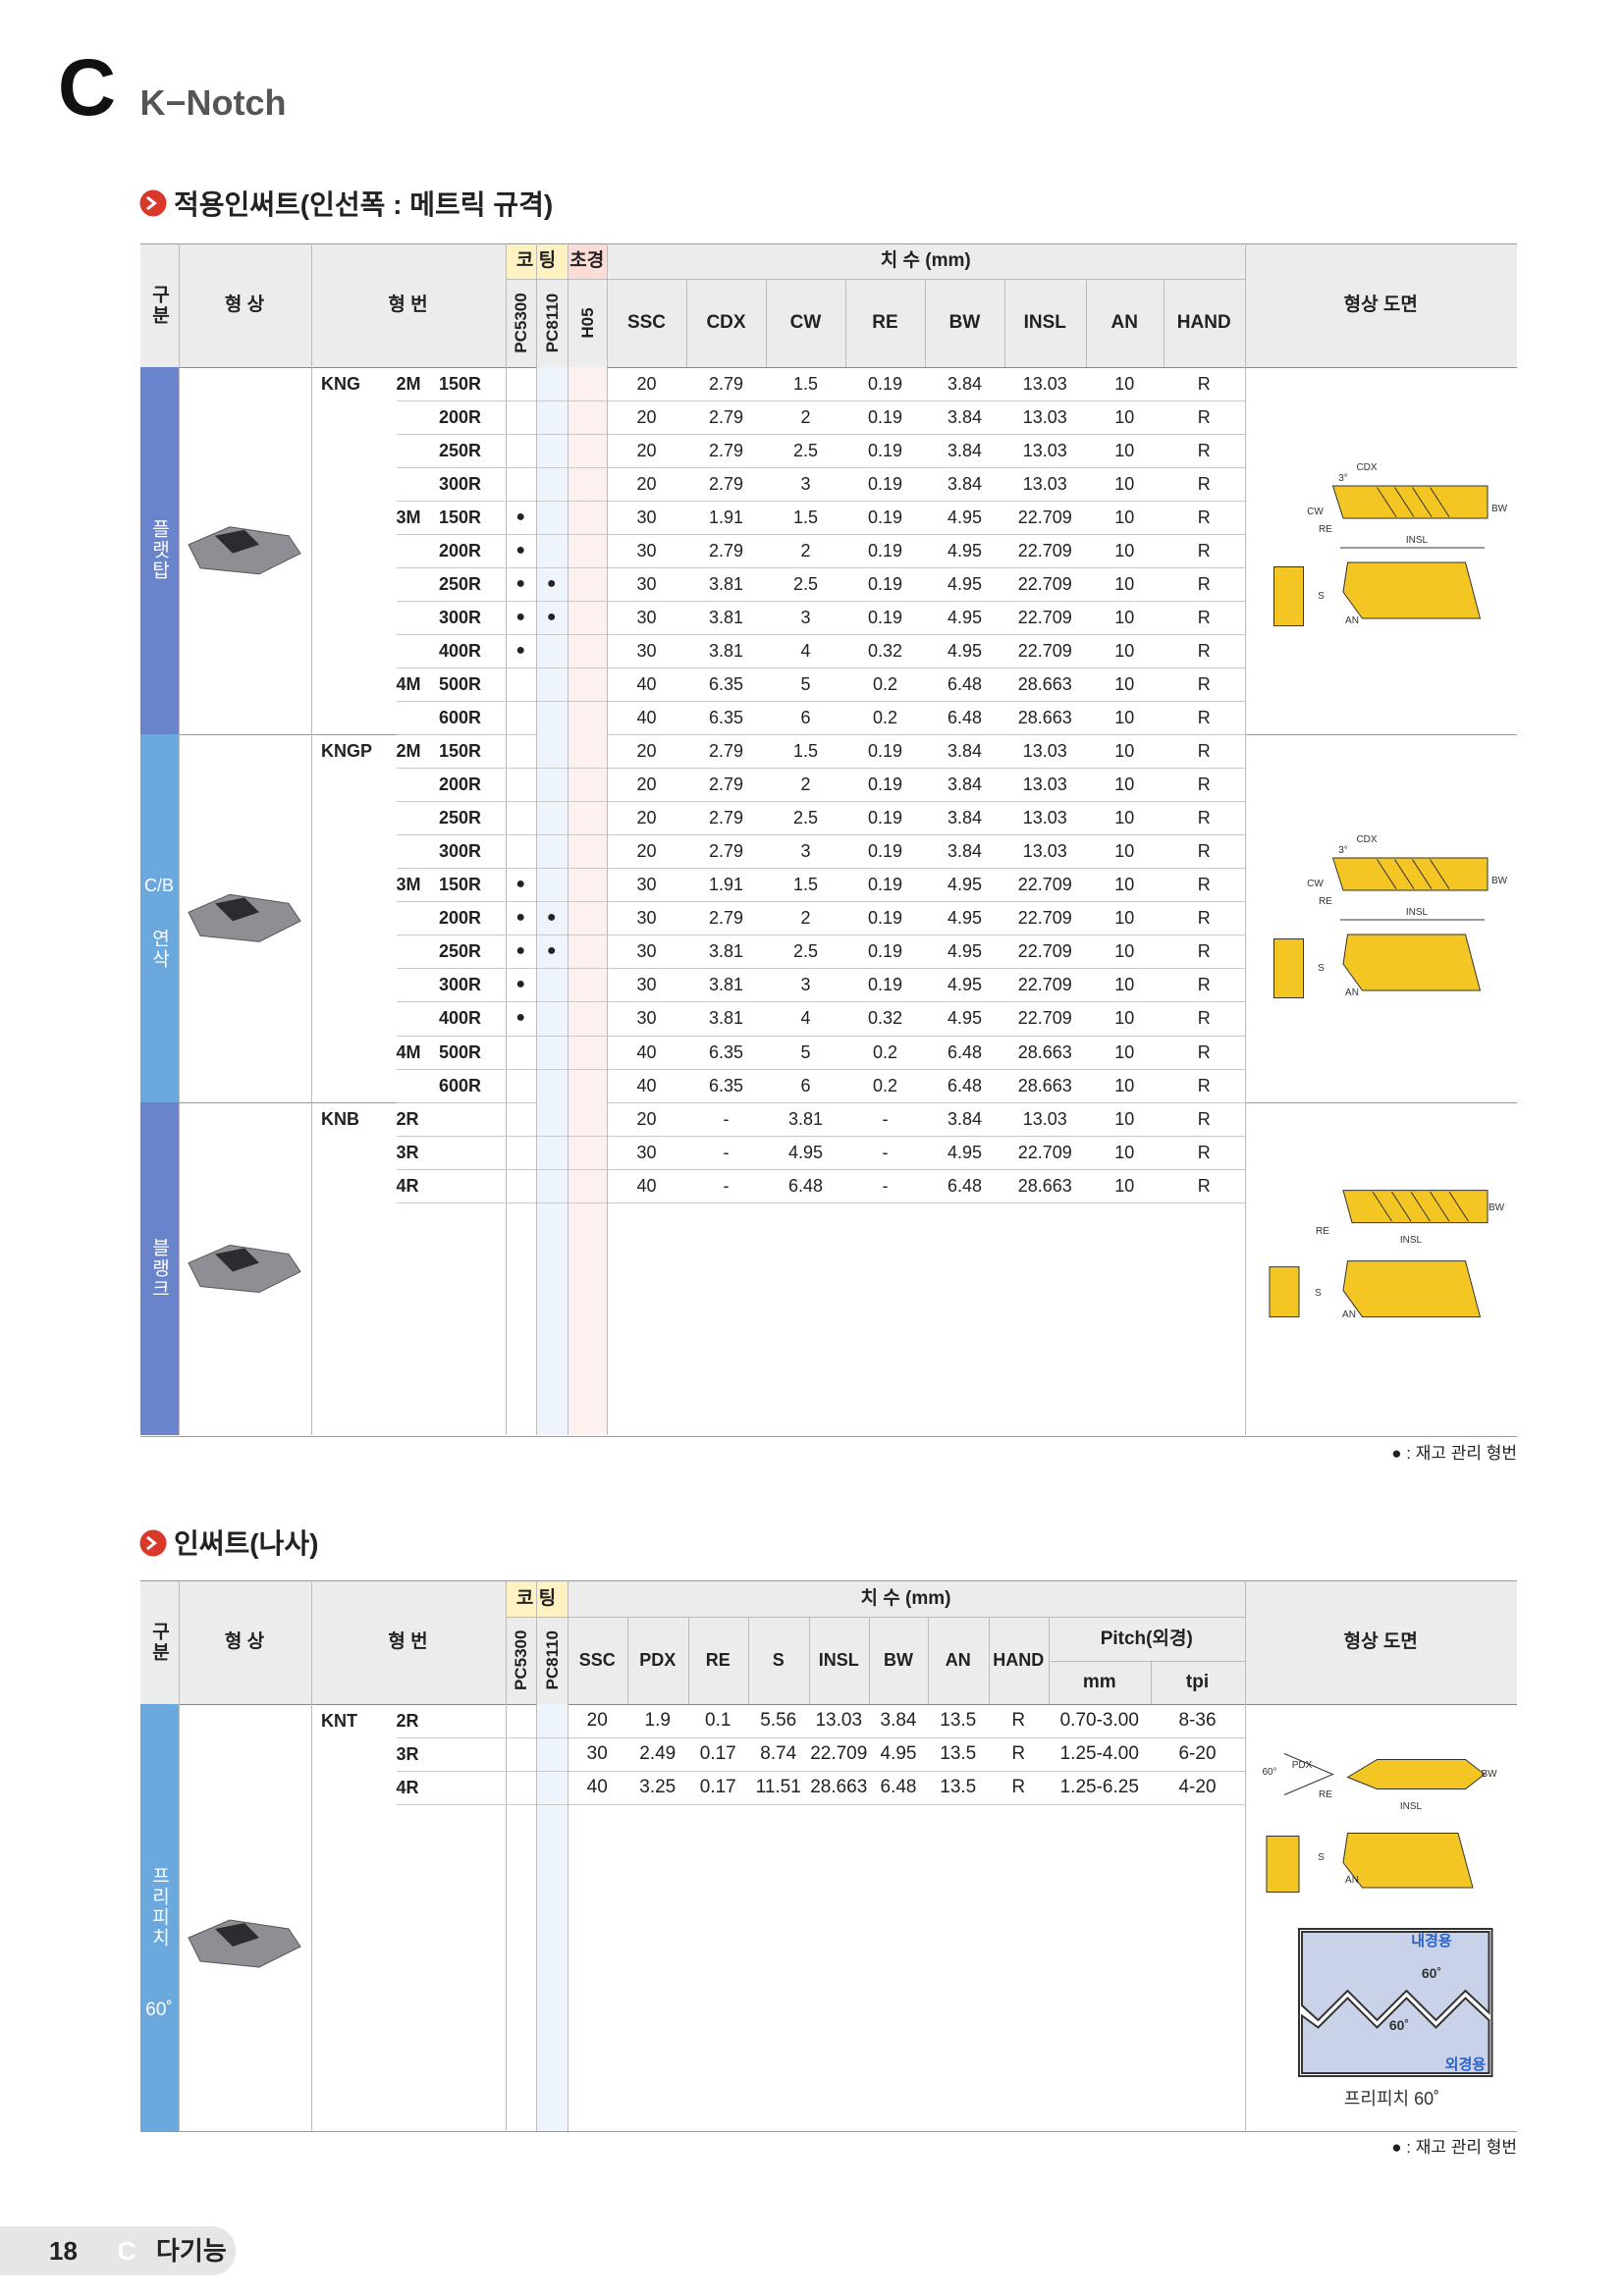 The image size is (1624, 2296). Describe the element at coordinates (805, 718) in the screenshot. I see `dim-value: 6` at that location.